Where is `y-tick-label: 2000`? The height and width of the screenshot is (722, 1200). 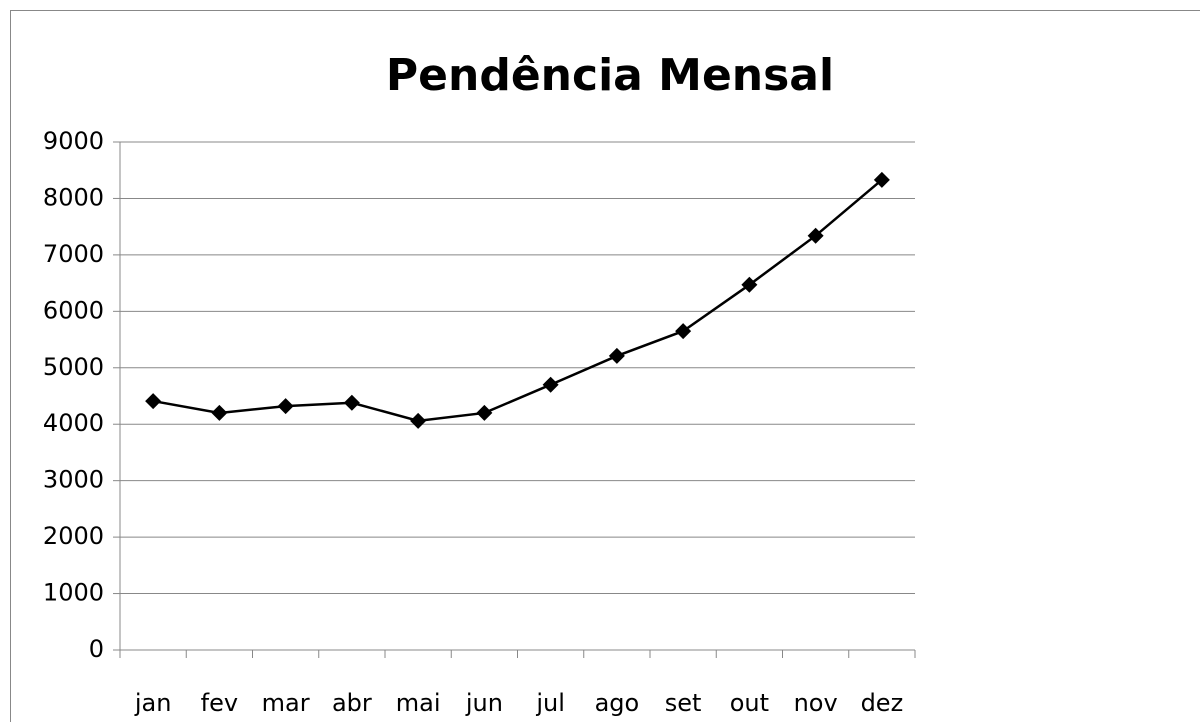
y-tick-label: 2000 is located at coordinates (73, 536).